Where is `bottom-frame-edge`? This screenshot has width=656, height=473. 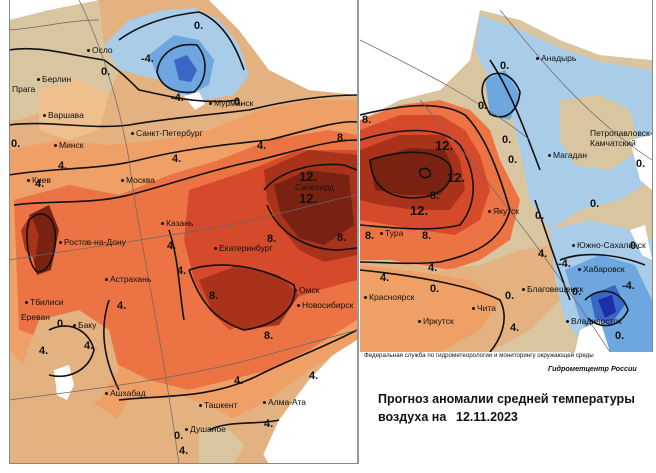 bottom-frame-edge is located at coordinates (183, 463).